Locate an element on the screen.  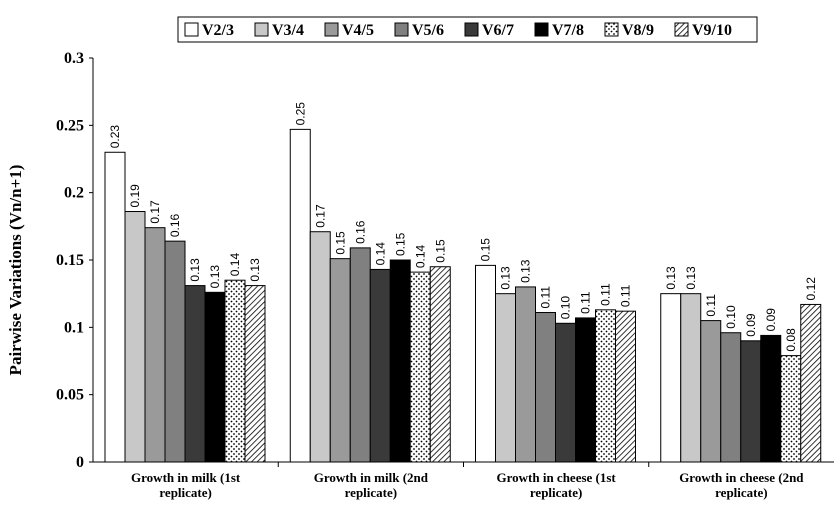
y-tick-label: 0.25 is located at coordinates (70, 125).